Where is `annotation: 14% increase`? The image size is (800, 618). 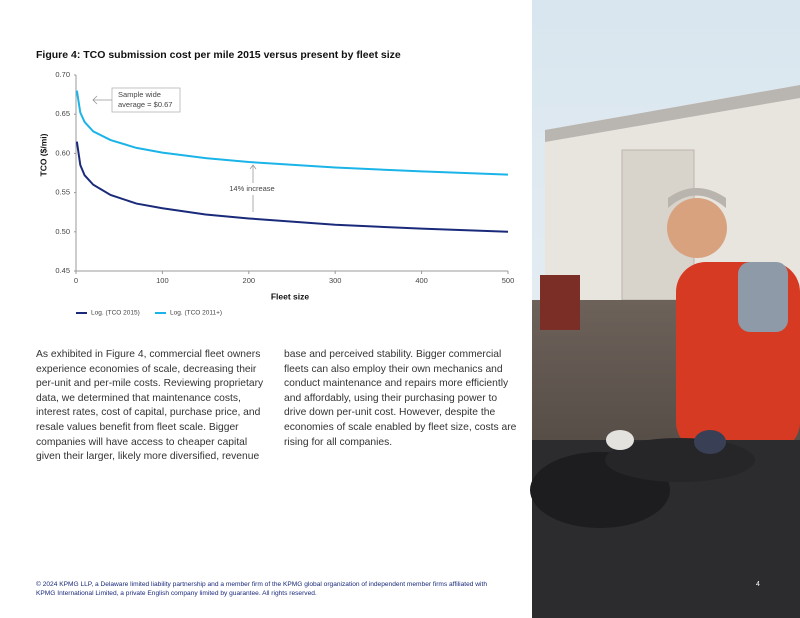 annotation: 14% increase is located at coordinates (251, 188).